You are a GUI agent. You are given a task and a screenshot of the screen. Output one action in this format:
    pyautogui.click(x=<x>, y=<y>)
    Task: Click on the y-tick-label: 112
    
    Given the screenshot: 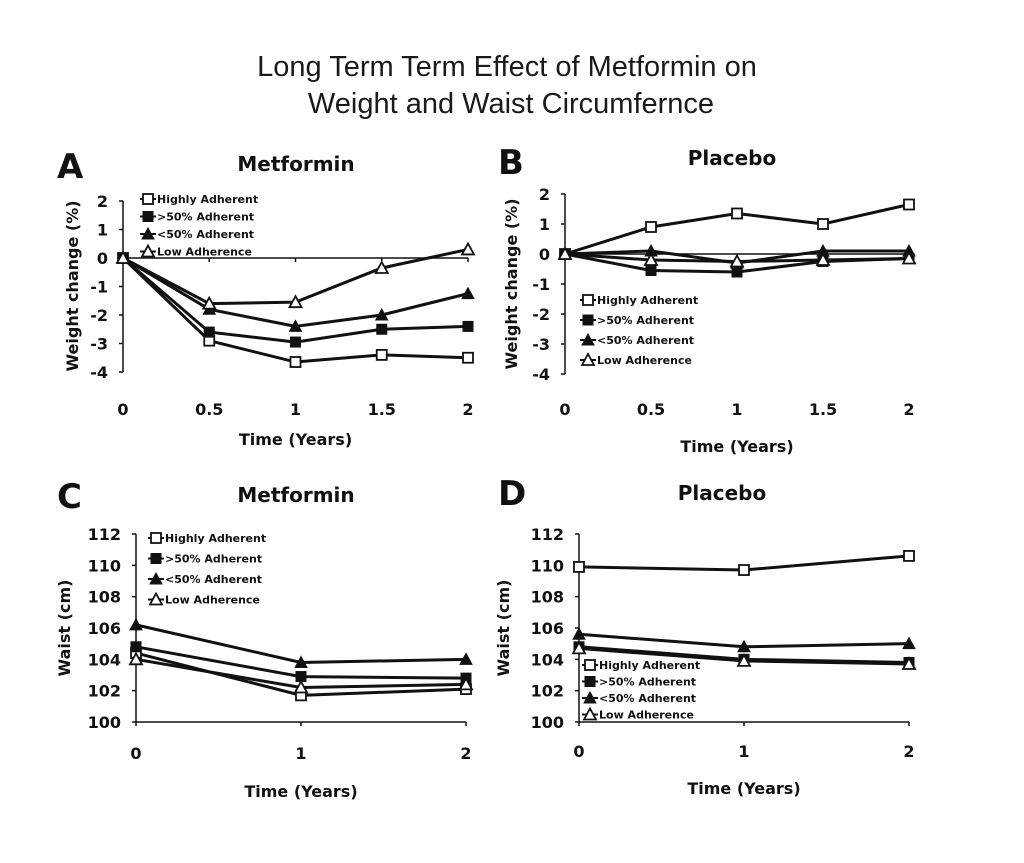 What is the action you would take?
    pyautogui.click(x=104, y=534)
    